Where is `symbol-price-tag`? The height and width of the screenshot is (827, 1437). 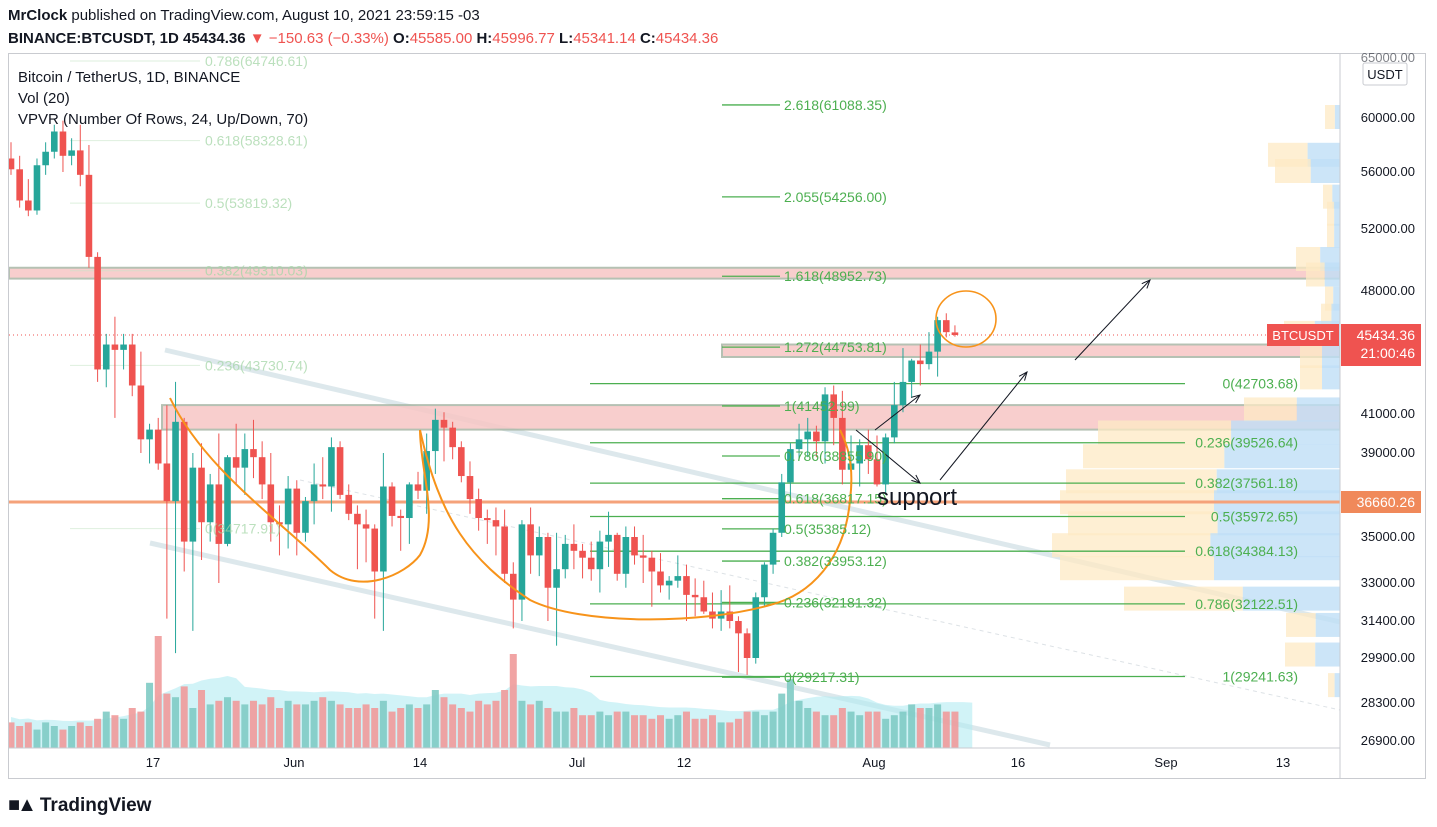 symbol-price-tag is located at coordinates (1303, 335).